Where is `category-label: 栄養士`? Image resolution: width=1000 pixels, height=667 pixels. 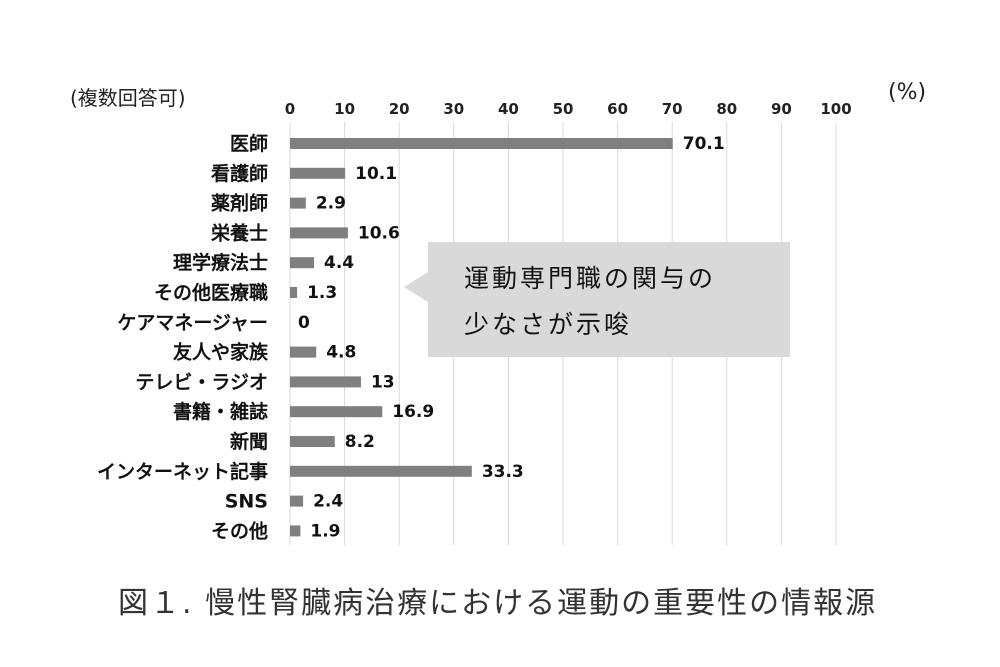
category-label: 栄養士 is located at coordinates (239, 232).